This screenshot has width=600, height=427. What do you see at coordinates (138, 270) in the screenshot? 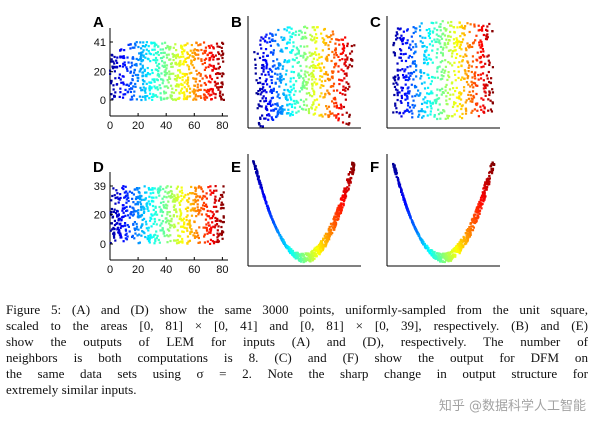
I see `x-tick-label-d: 20` at bounding box center [138, 270].